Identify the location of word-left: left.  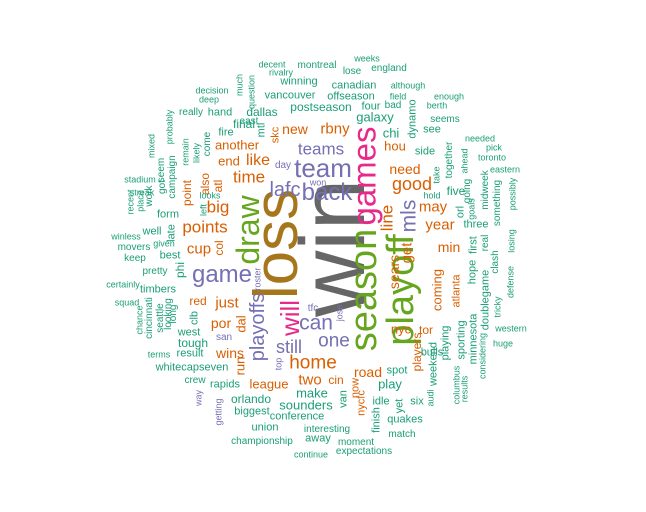
(203, 210).